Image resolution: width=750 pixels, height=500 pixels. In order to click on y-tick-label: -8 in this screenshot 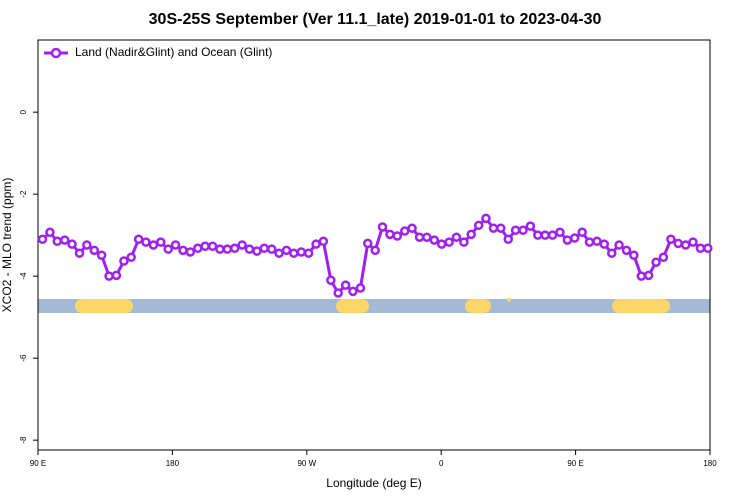, I will do `click(23, 440)`.